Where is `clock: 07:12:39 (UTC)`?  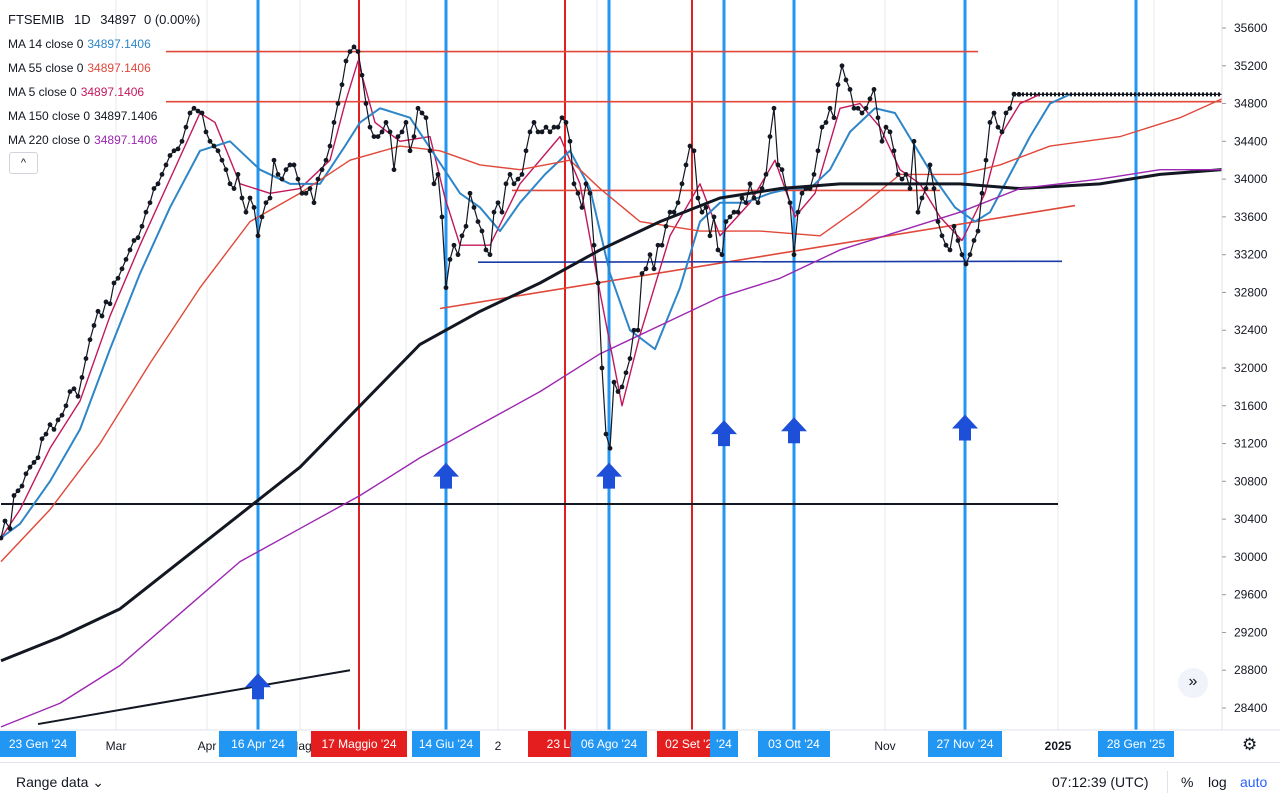
clock: 07:12:39 (UTC) is located at coordinates (1100, 782).